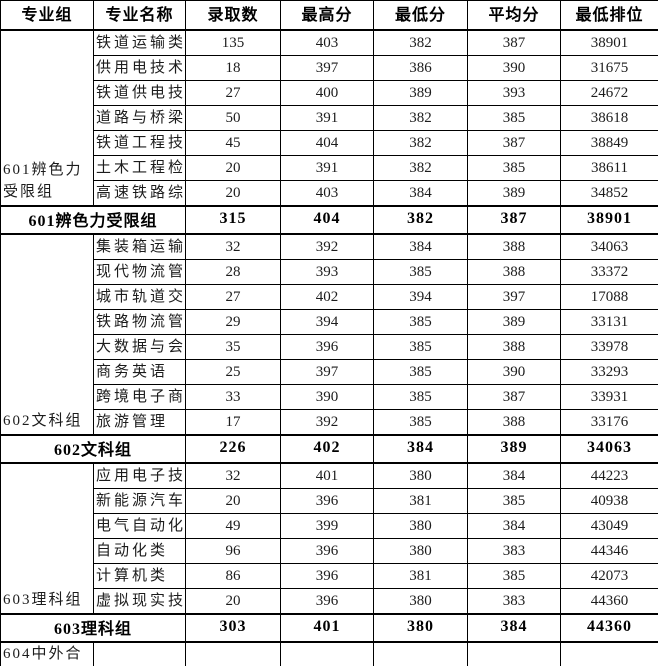 The width and height of the screenshot is (658, 666). I want to click on major-name-cell: 城市轨道交, so click(139, 297).